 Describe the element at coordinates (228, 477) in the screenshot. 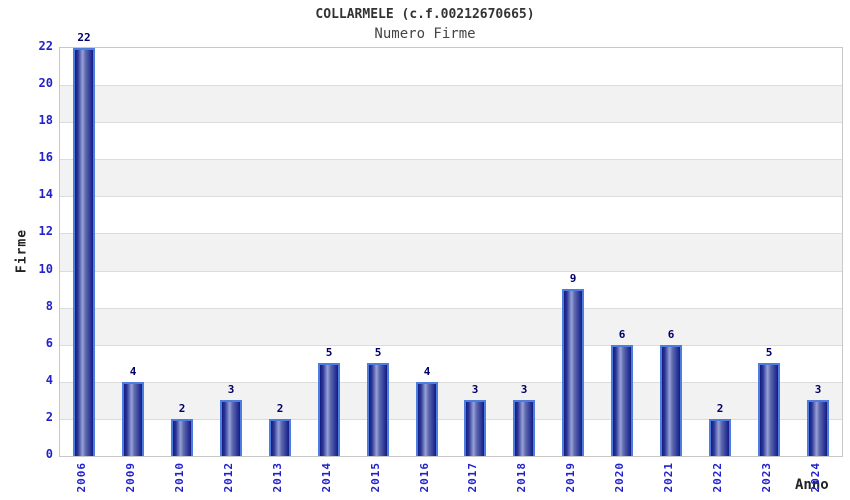

I see `x-tick-label: 2012` at that location.